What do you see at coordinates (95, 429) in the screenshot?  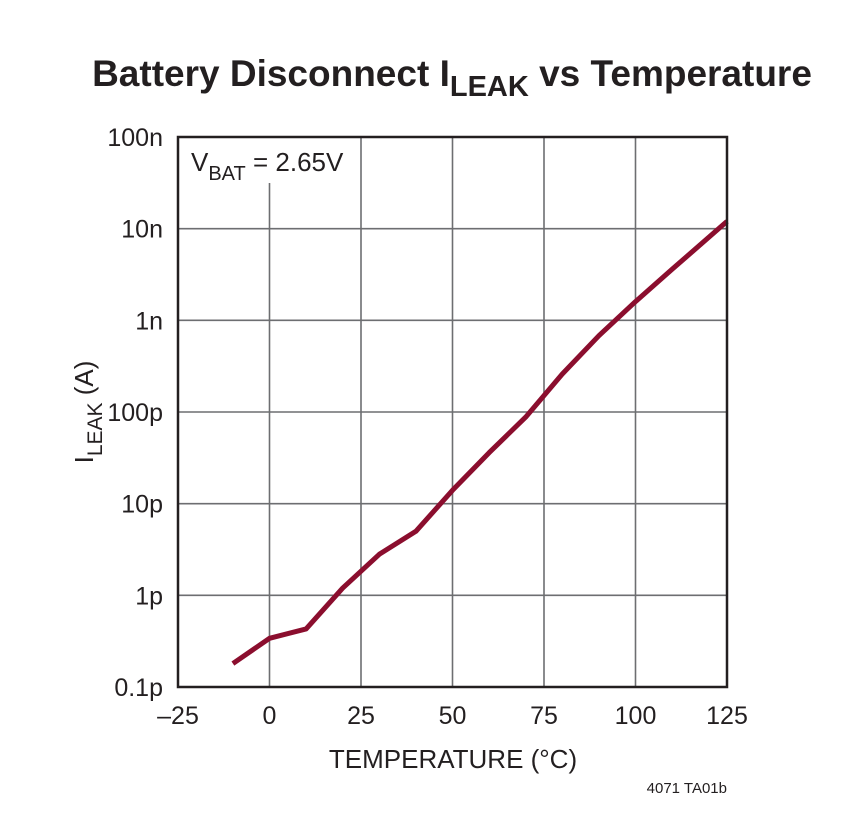 I see `y-axis-label-subscript: LEAK` at bounding box center [95, 429].